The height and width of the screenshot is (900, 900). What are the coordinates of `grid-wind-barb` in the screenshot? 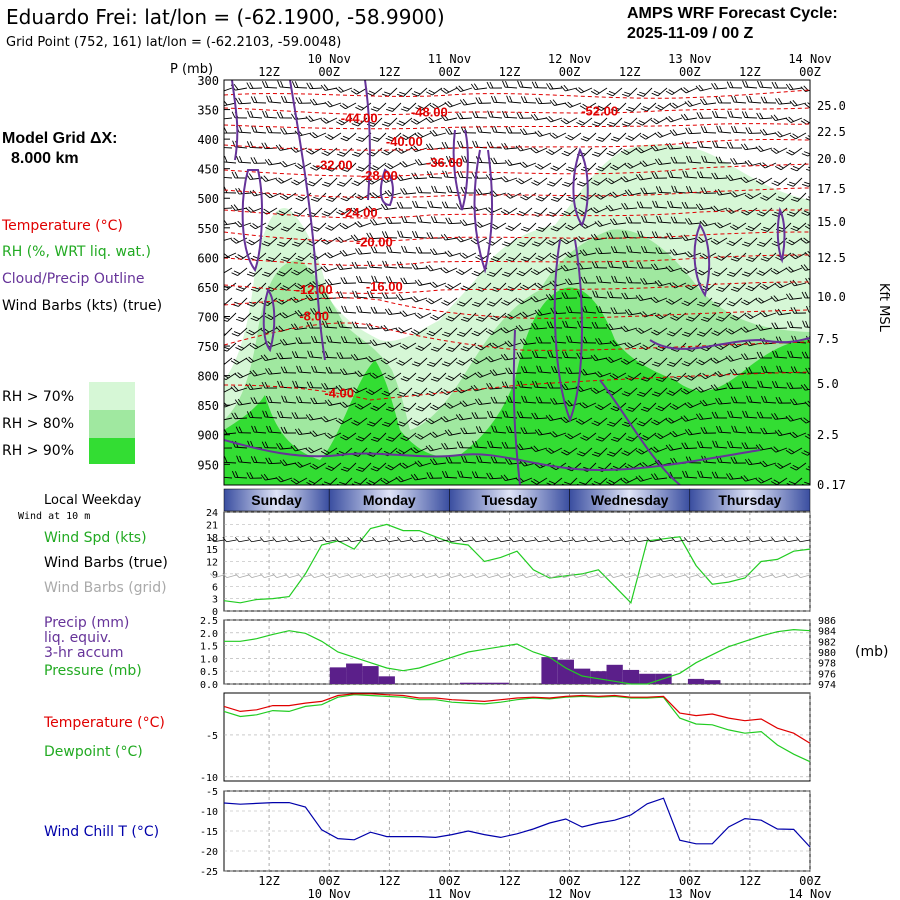 It's located at (242, 575).